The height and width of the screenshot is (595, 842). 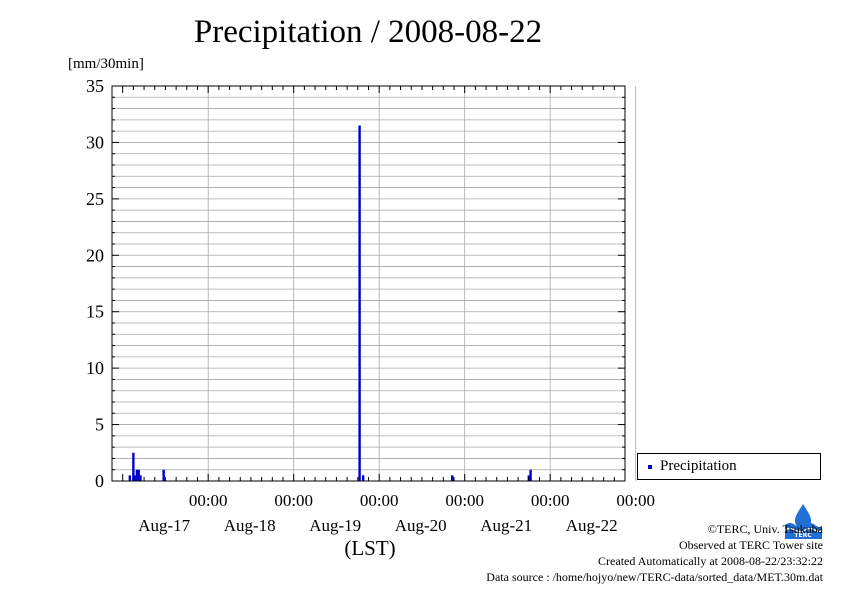 I want to click on y-tick-label: 5, so click(x=99, y=425).